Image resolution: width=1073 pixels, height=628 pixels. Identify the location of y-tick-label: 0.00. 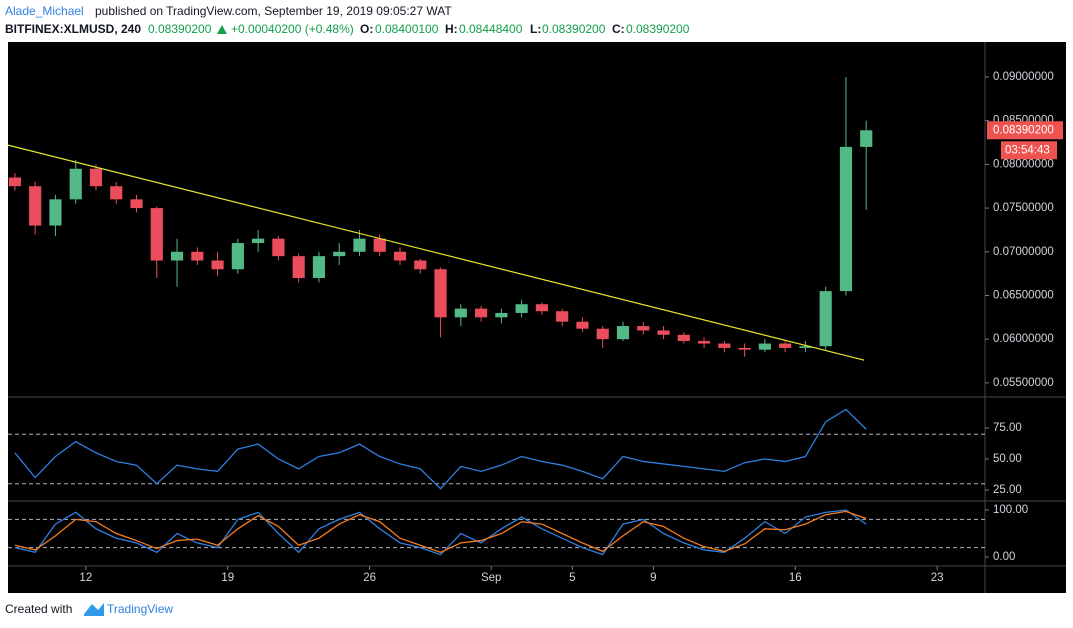
(1004, 557).